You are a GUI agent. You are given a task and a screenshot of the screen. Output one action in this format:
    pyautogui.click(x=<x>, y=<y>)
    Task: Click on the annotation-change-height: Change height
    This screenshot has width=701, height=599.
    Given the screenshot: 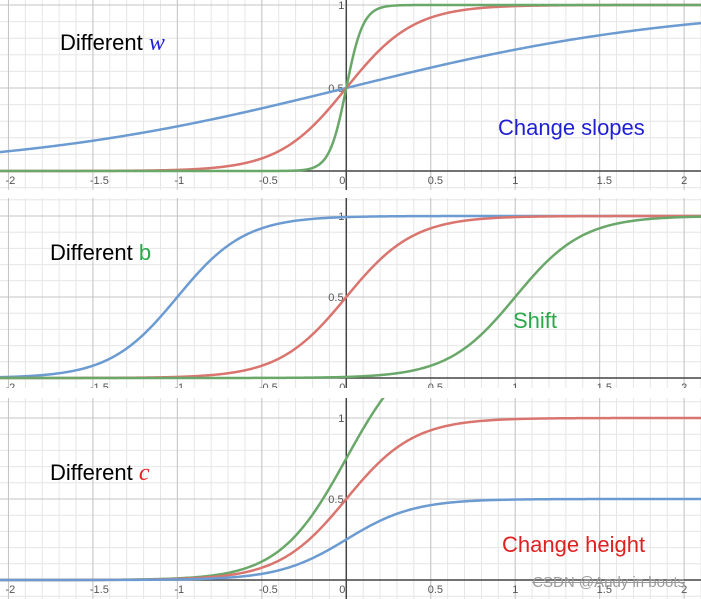 What is the action you would take?
    pyautogui.click(x=574, y=544)
    